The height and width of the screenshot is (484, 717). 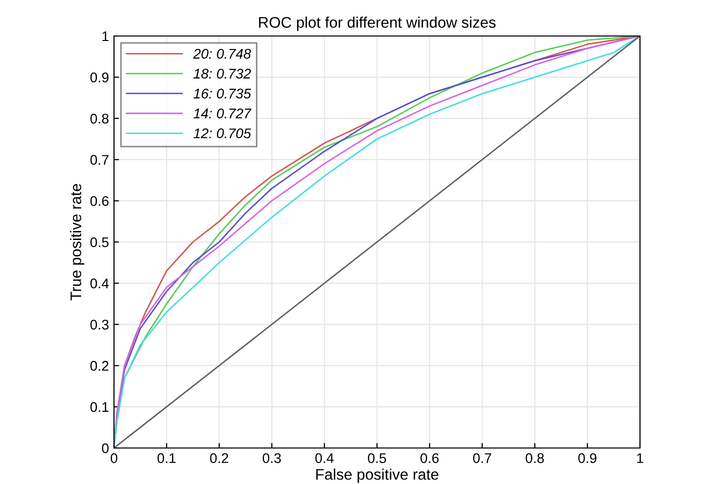 I want to click on y-tick-label: 0.1, so click(x=99, y=407).